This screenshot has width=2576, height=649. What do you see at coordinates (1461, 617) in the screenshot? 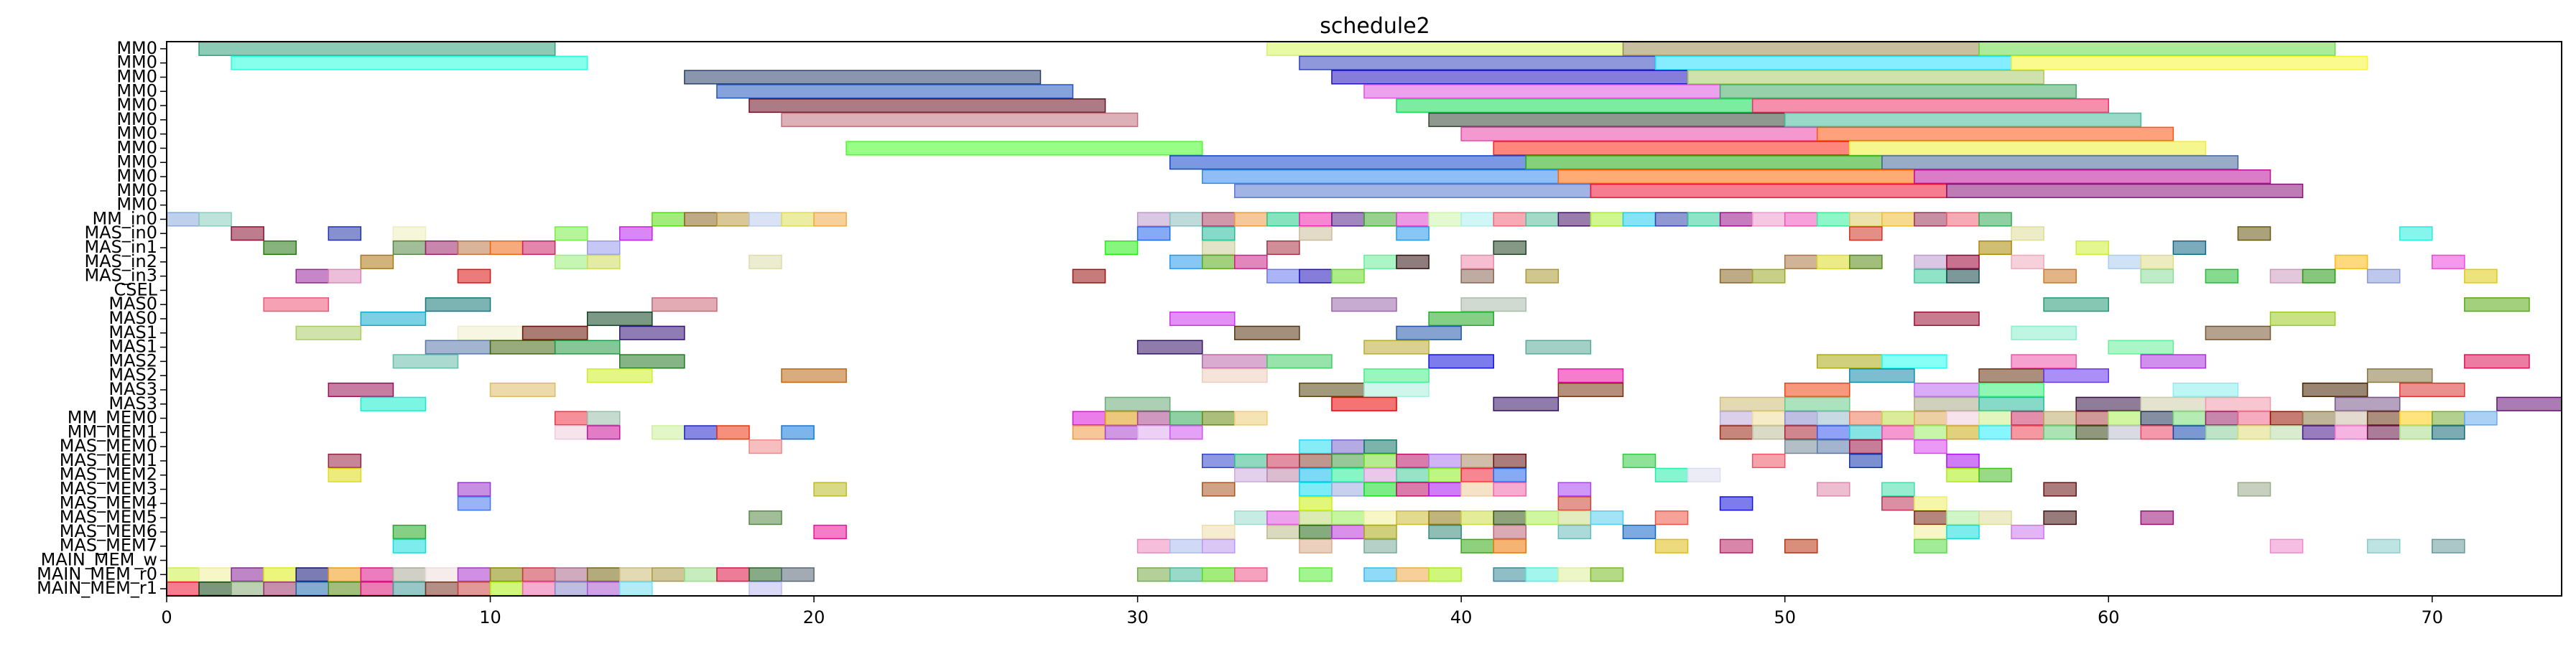
I see `x-tick-label-4: 40` at bounding box center [1461, 617].